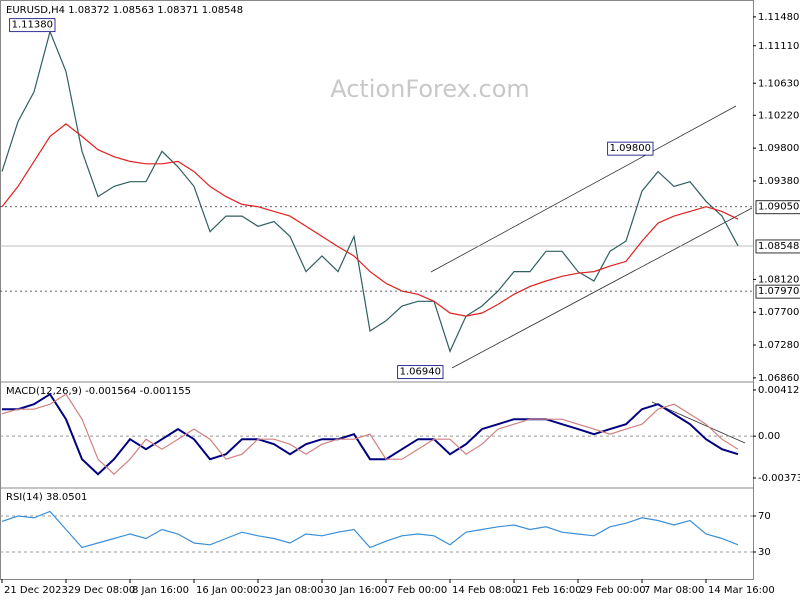 The width and height of the screenshot is (800, 600). What do you see at coordinates (778, 83) in the screenshot?
I see `y-tick-label: 1.10630` at bounding box center [778, 83].